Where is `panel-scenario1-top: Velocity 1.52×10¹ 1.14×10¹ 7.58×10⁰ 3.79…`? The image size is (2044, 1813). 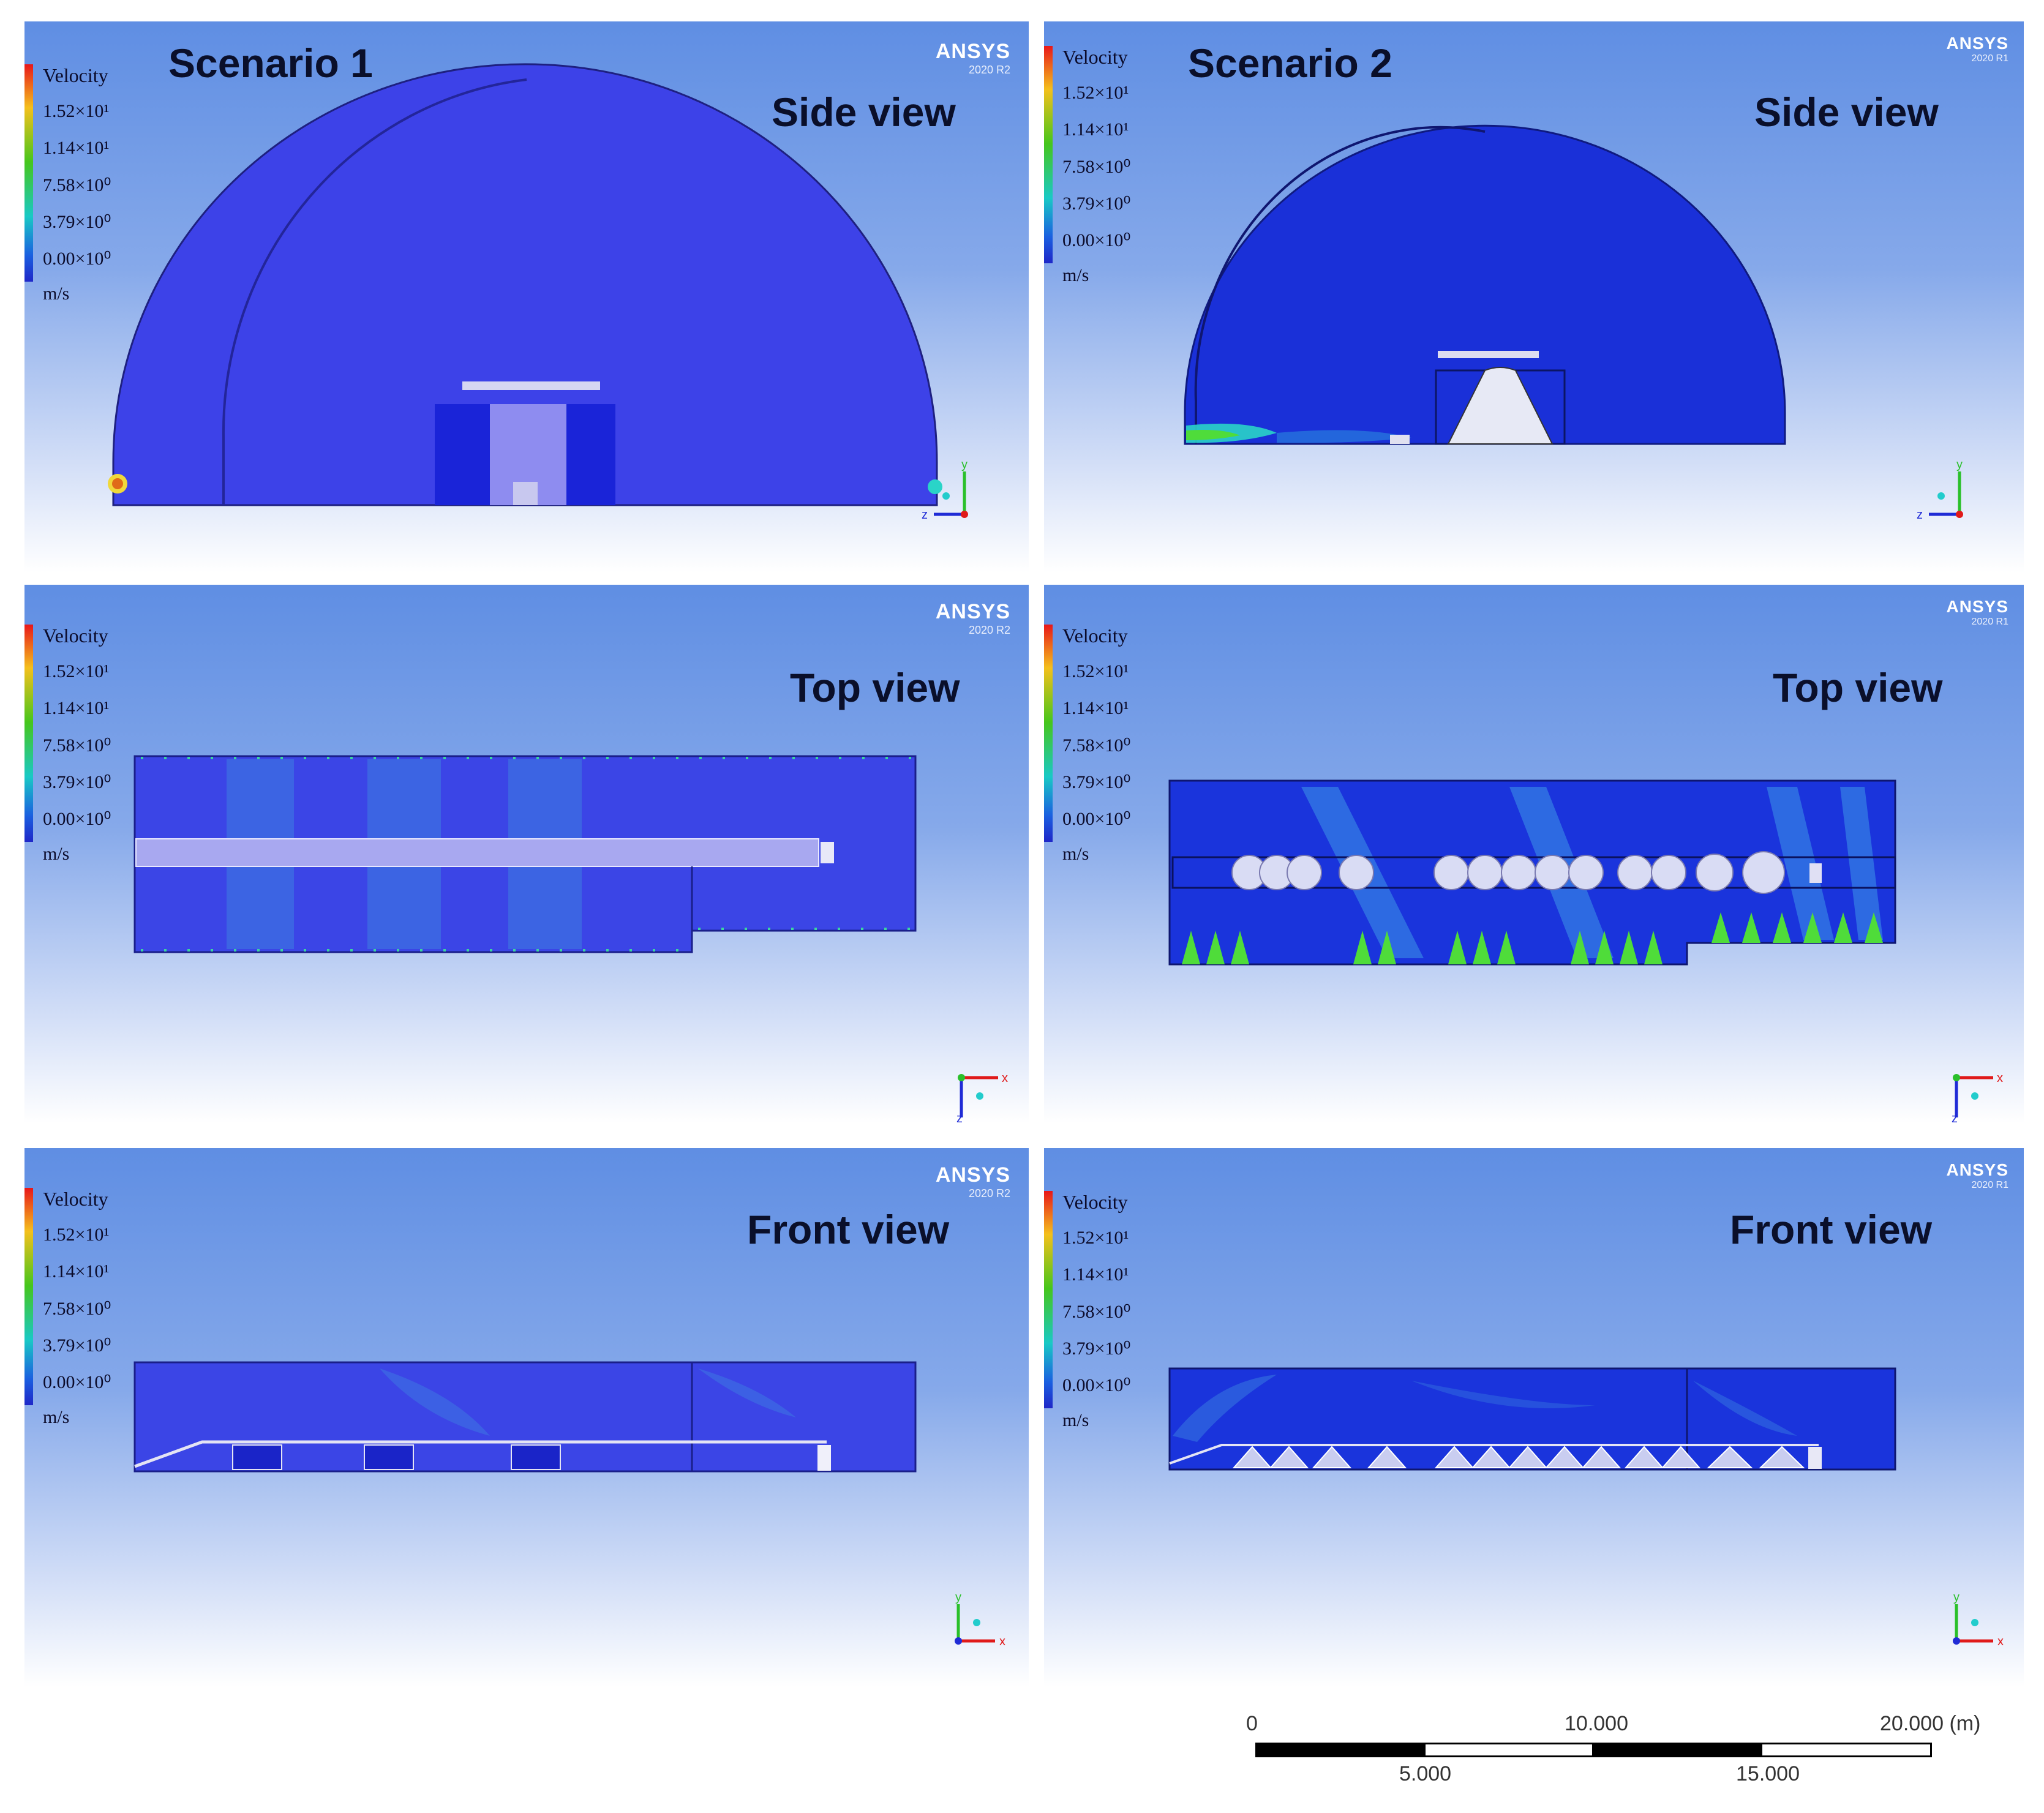 panel-scenario1-top: Velocity 1.52×10¹ 1.14×10¹ 7.58×10⁰ 3.79… is located at coordinates (526, 854).